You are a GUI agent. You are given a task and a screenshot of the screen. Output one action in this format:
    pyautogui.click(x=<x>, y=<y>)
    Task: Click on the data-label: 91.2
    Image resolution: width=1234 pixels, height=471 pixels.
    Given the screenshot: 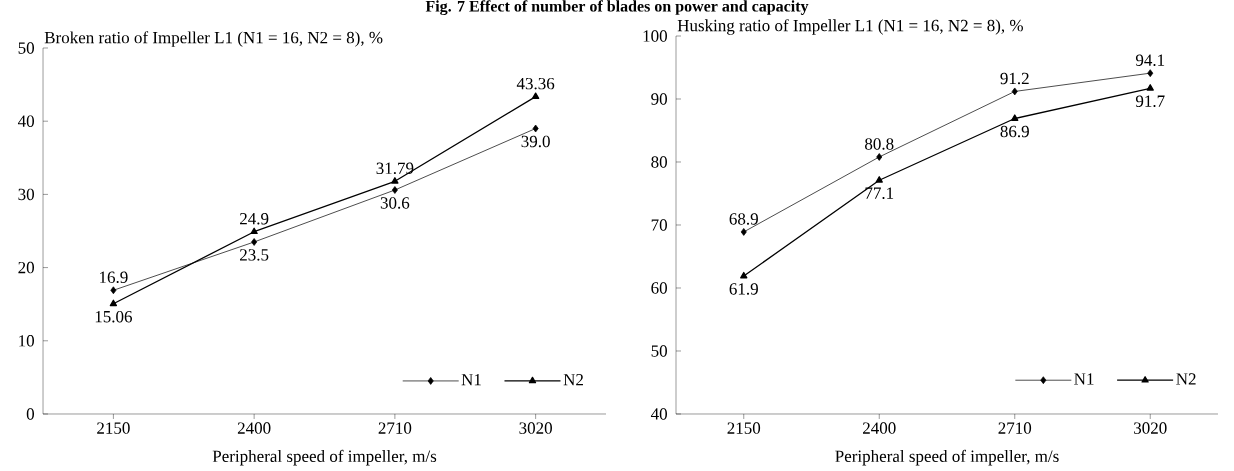 What is the action you would take?
    pyautogui.click(x=1014, y=78)
    